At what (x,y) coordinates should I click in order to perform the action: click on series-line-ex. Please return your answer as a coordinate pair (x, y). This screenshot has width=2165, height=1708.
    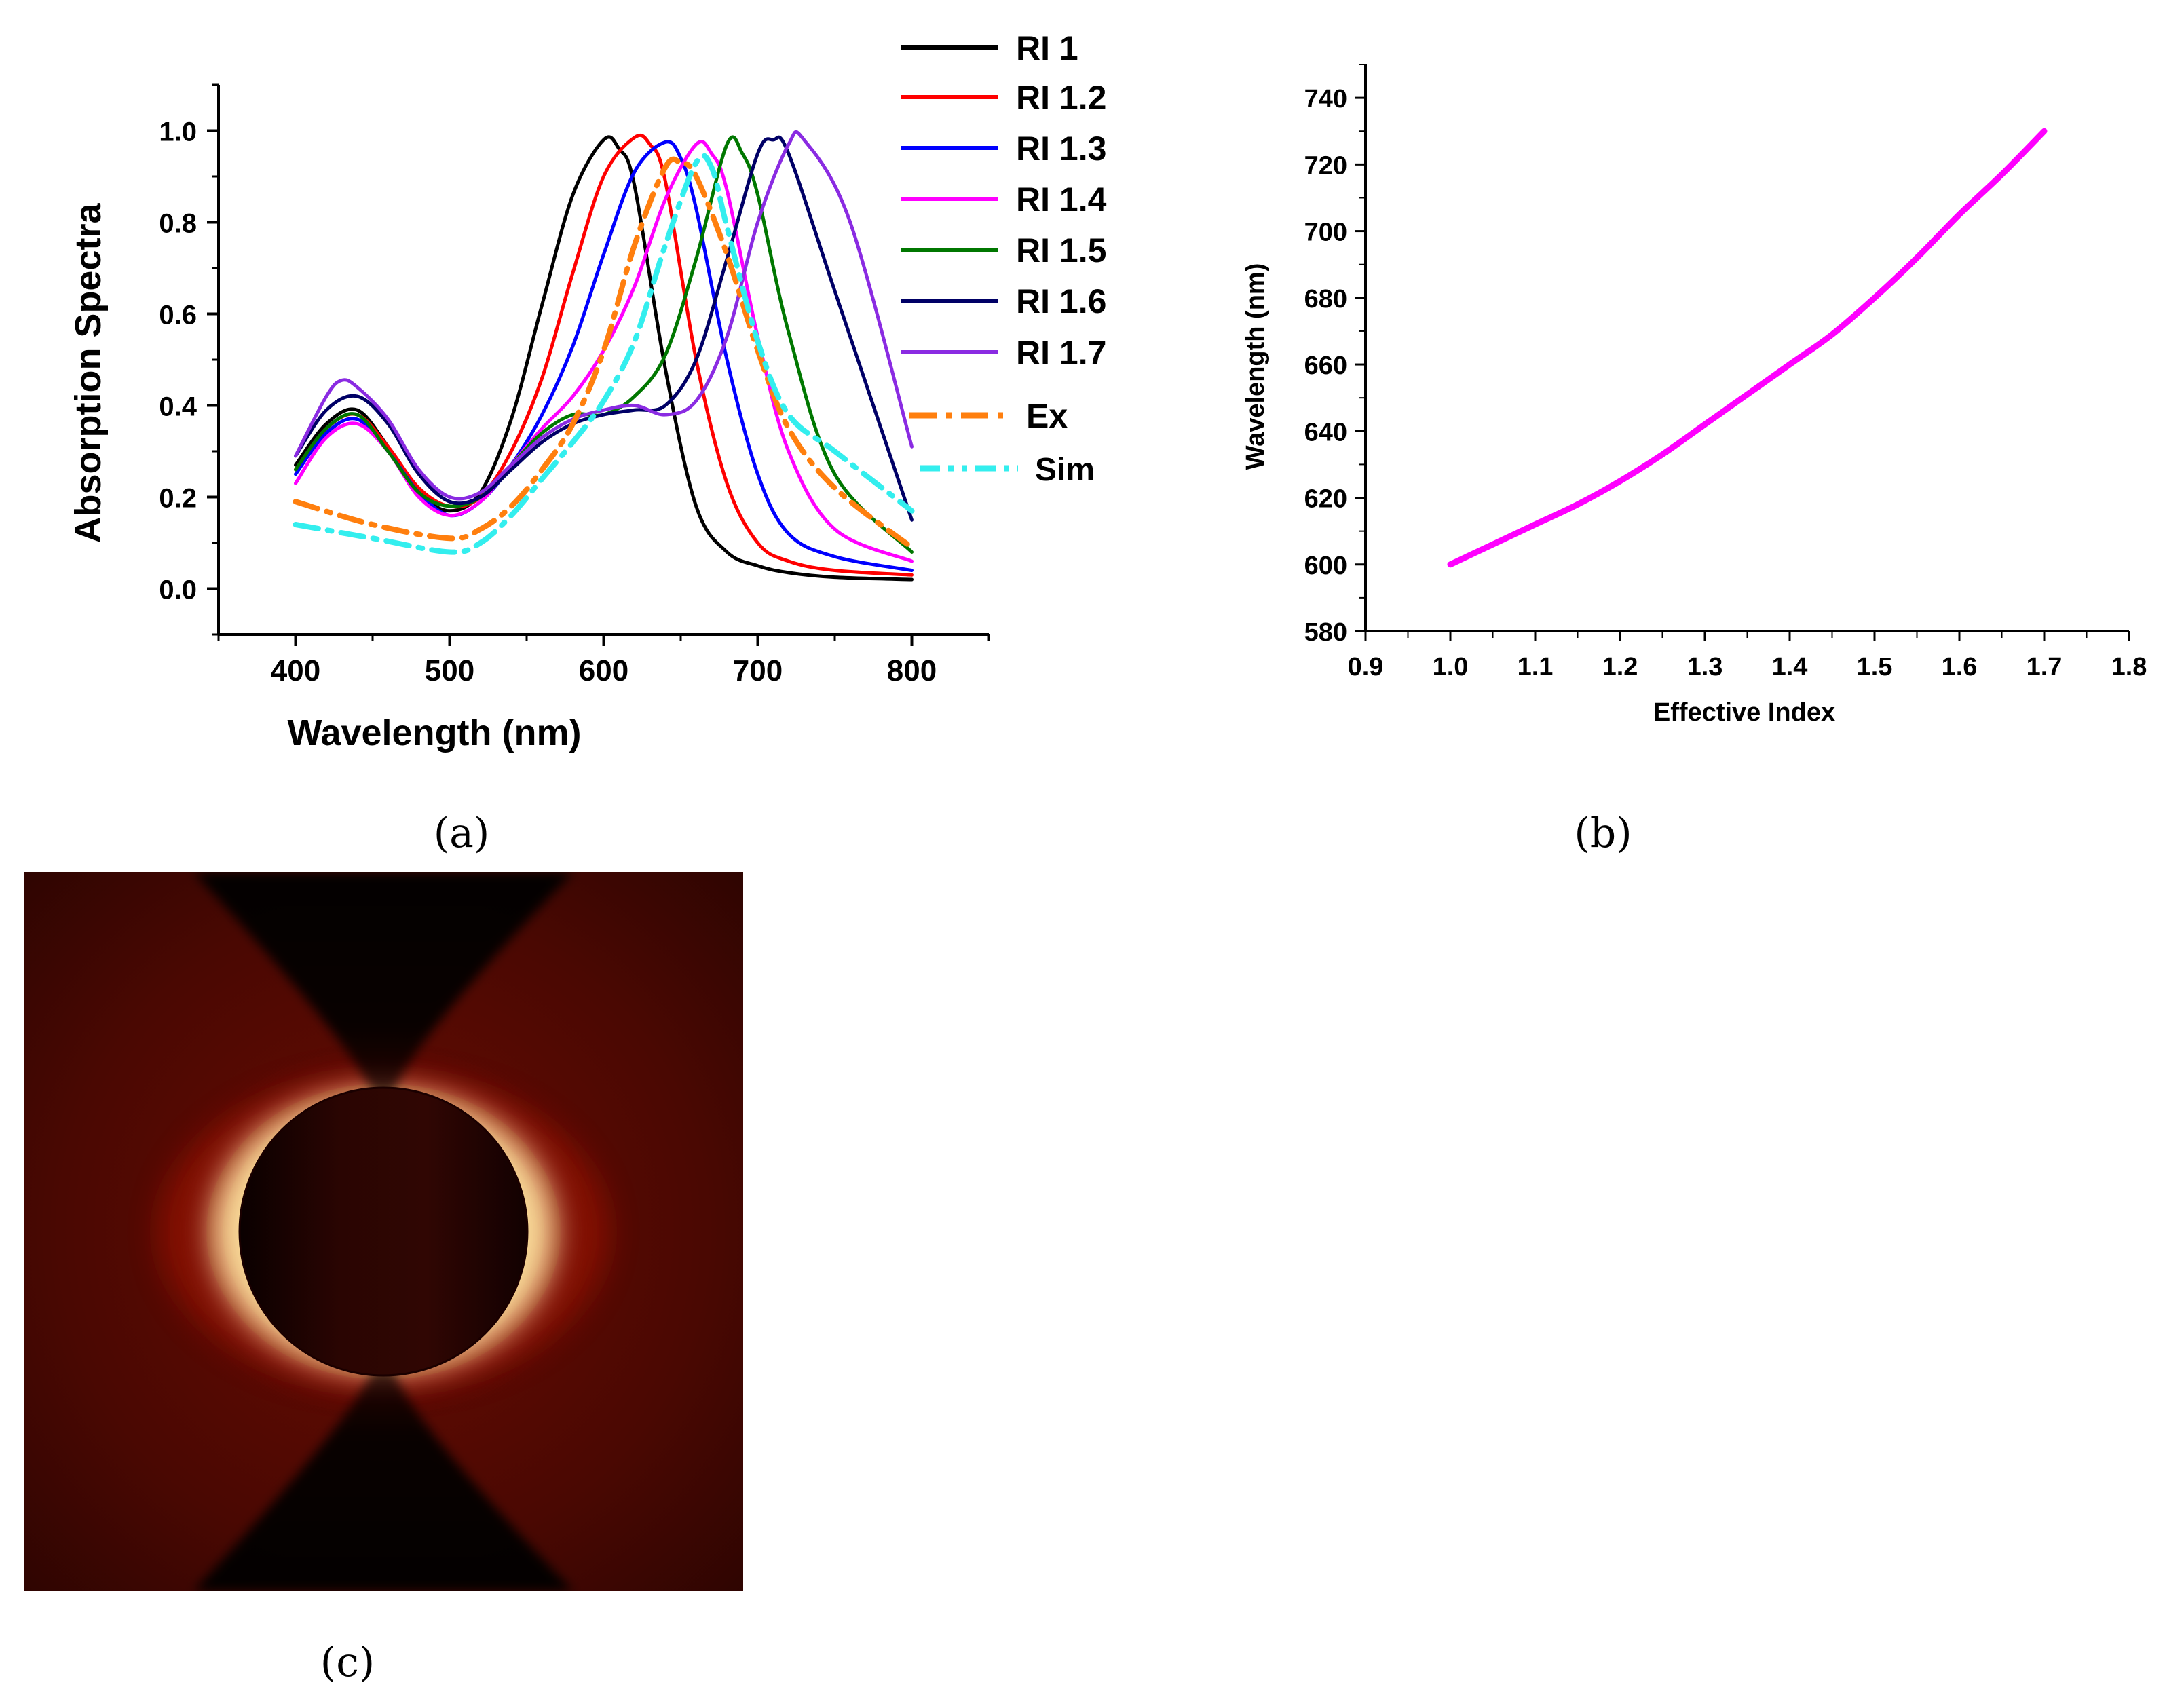
    Looking at the image, I should click on (604, 353).